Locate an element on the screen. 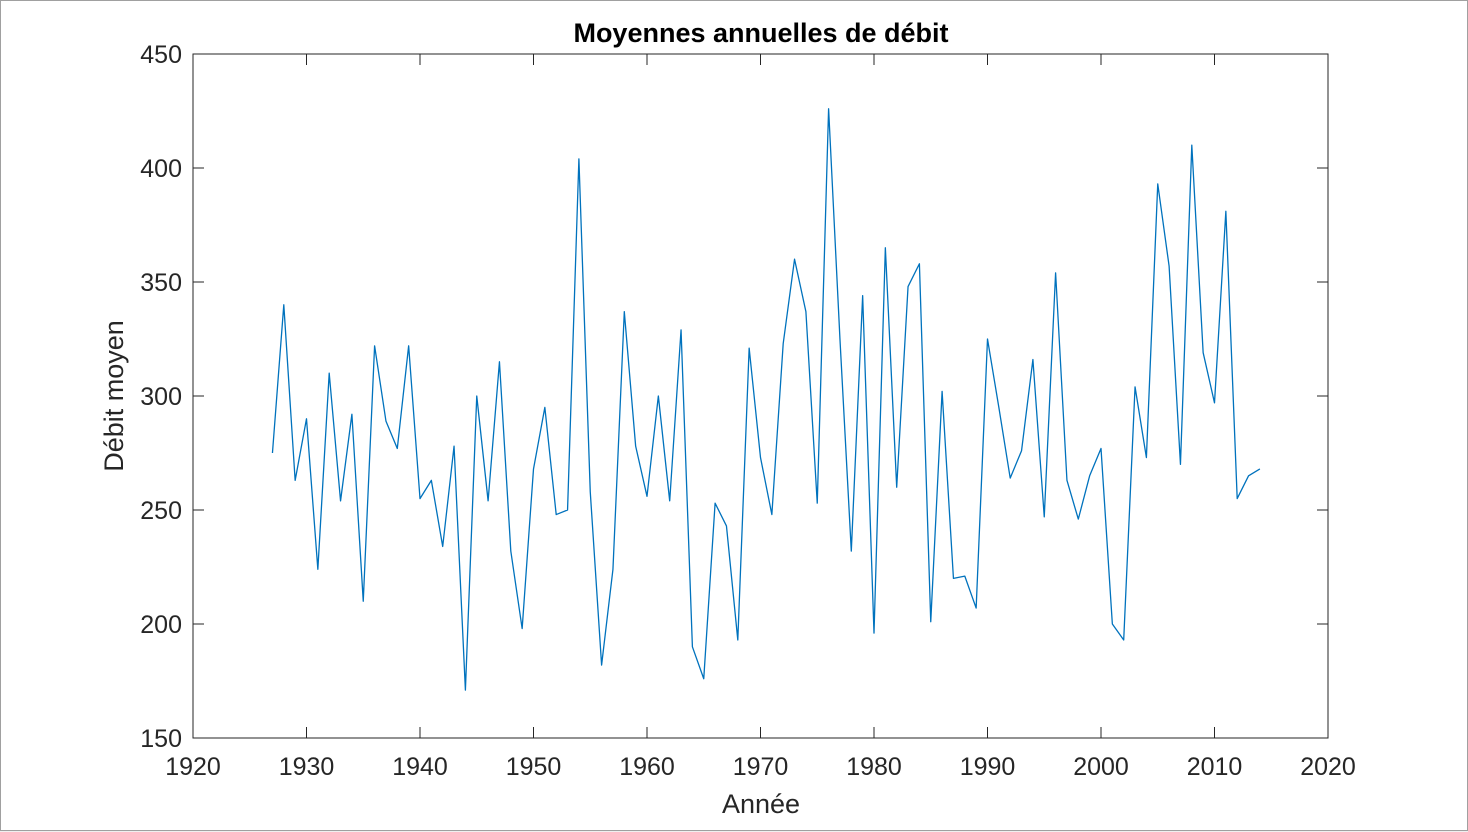  x-tick-label: 2000 is located at coordinates (1101, 767).